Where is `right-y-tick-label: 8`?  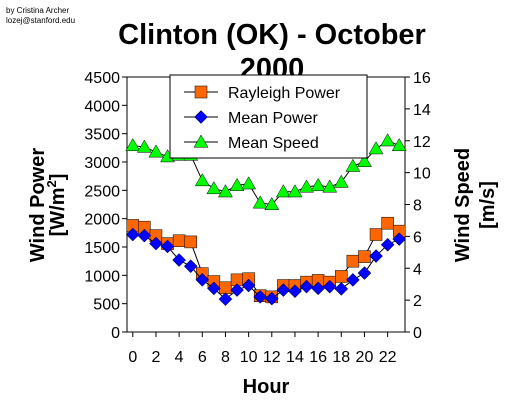 right-y-tick-label: 8 is located at coordinates (417, 206).